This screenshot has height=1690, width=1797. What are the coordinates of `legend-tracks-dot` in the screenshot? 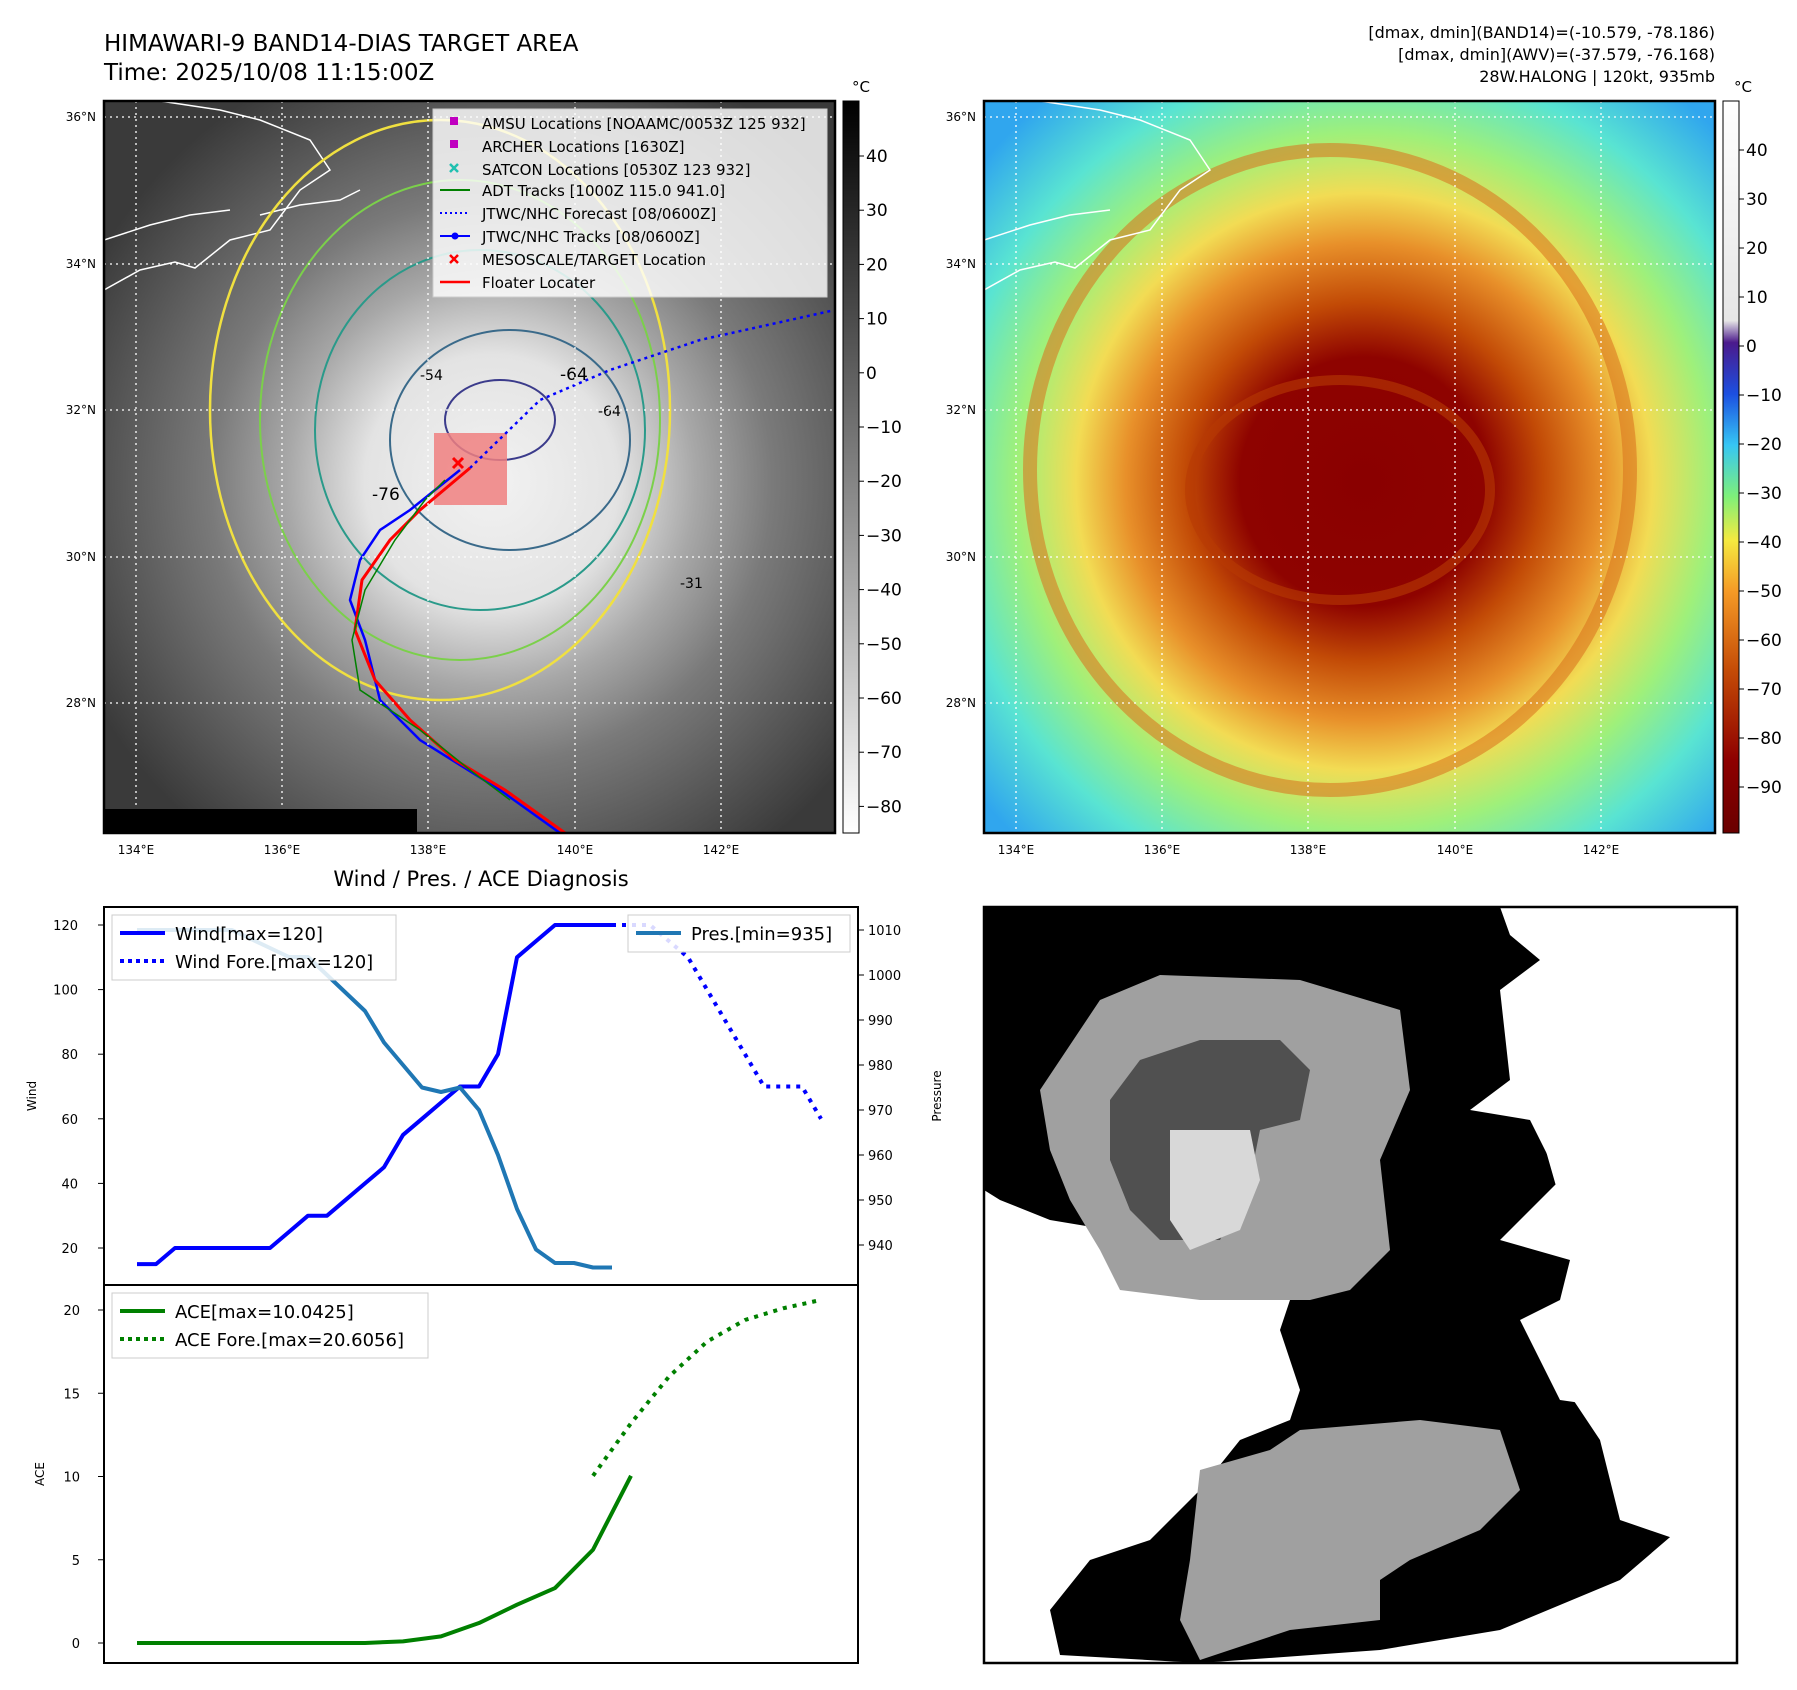 It's located at (455, 236).